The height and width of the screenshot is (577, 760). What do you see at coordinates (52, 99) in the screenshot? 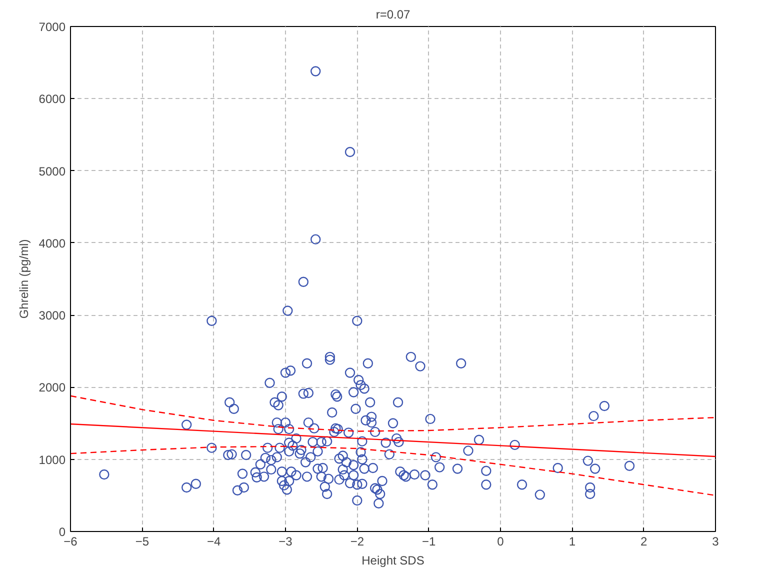
I see `y-tick-label: 6000` at bounding box center [52, 99].